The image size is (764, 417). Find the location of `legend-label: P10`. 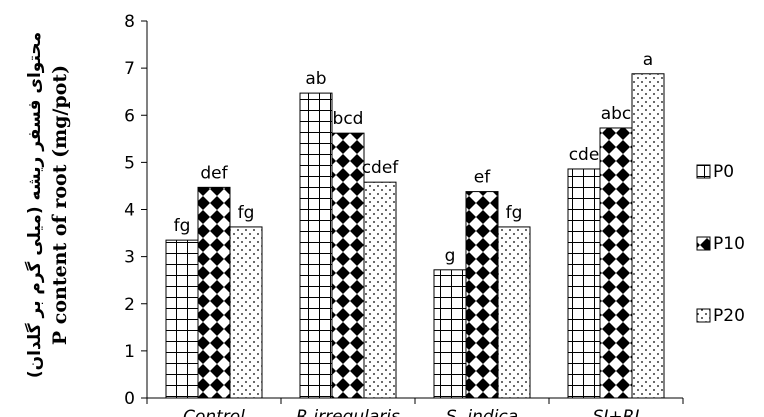

legend-label: P10 is located at coordinates (729, 244).